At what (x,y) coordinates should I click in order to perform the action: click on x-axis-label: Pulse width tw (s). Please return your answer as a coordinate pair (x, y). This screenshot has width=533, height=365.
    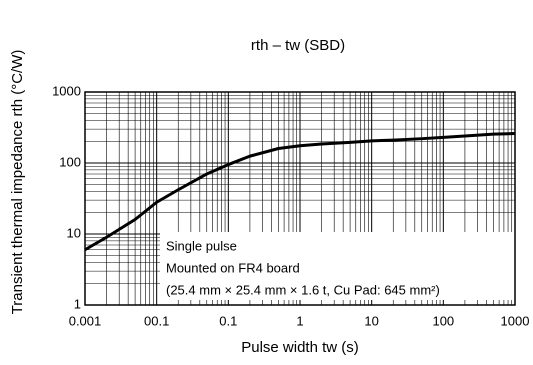
    Looking at the image, I should click on (300, 347).